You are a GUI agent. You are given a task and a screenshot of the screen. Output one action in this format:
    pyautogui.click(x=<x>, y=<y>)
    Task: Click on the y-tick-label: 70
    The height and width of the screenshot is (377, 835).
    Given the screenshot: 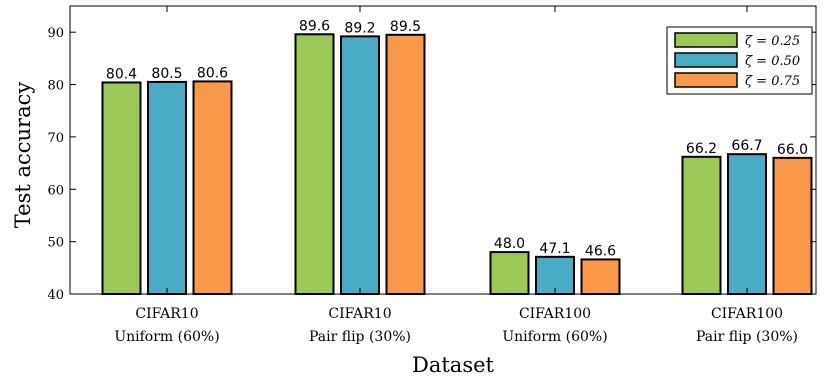 What is the action you would take?
    pyautogui.click(x=55, y=138)
    